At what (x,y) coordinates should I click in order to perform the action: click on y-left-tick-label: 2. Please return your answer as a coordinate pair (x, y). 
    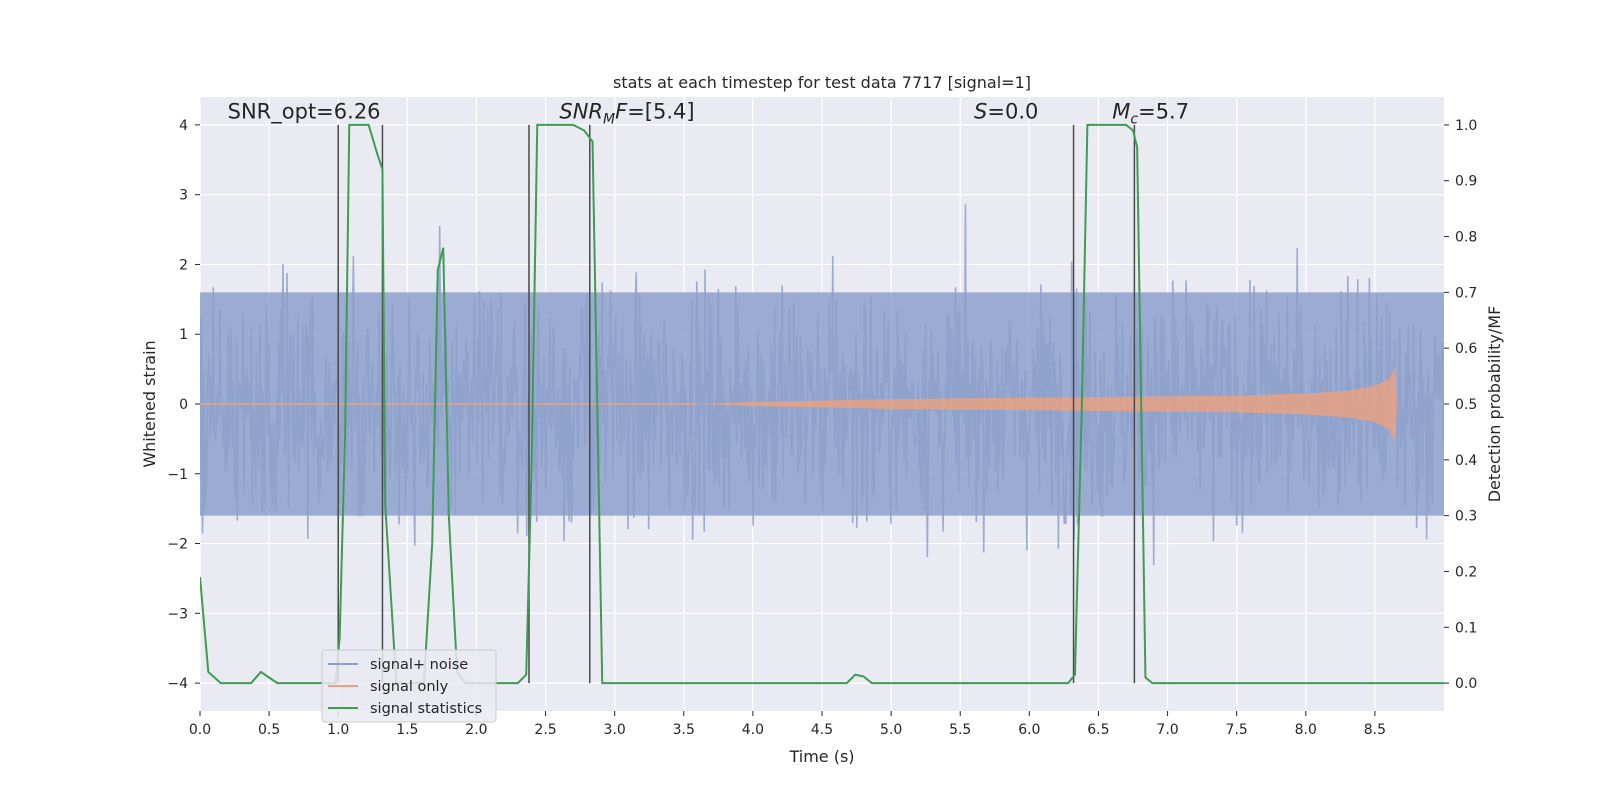
    Looking at the image, I should click on (183, 265).